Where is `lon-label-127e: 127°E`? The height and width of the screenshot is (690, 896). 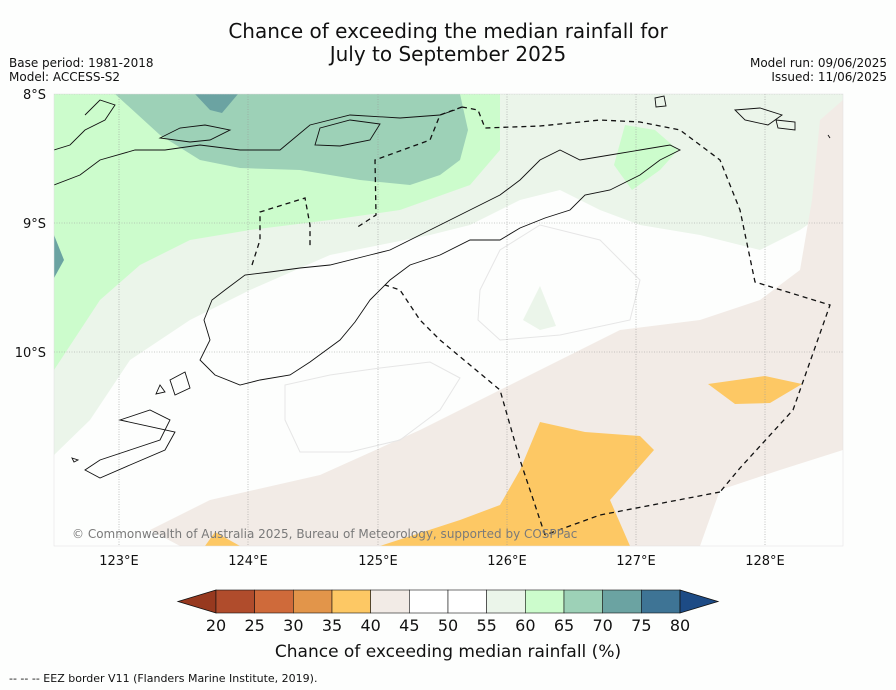
lon-label-127e: 127°E is located at coordinates (636, 561).